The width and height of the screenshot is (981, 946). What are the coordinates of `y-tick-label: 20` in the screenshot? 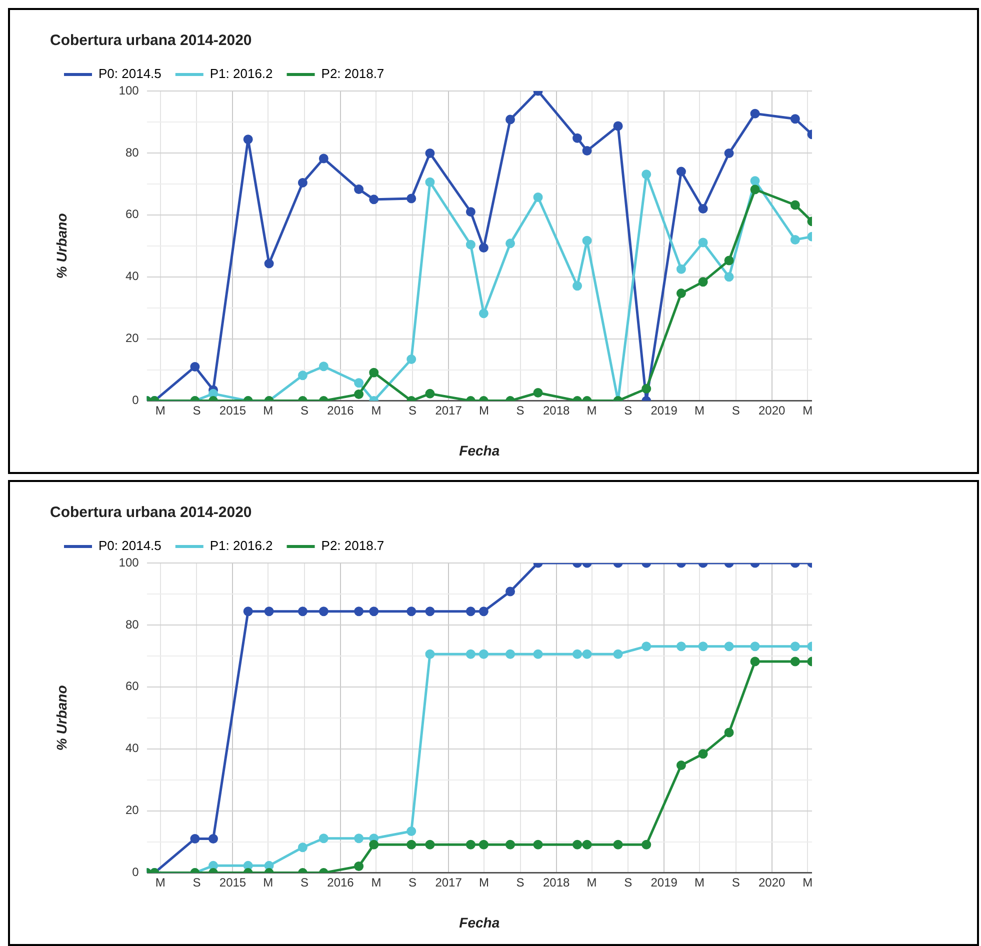 It's located at (132, 810).